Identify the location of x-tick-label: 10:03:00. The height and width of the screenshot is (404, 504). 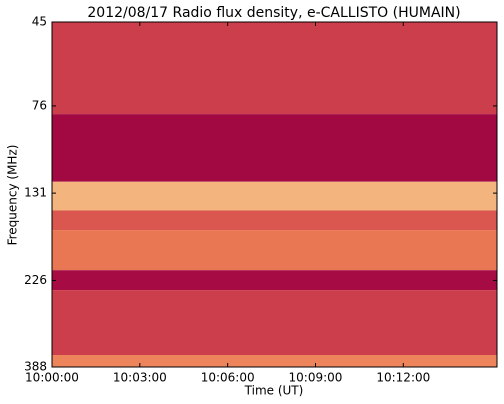
(140, 378).